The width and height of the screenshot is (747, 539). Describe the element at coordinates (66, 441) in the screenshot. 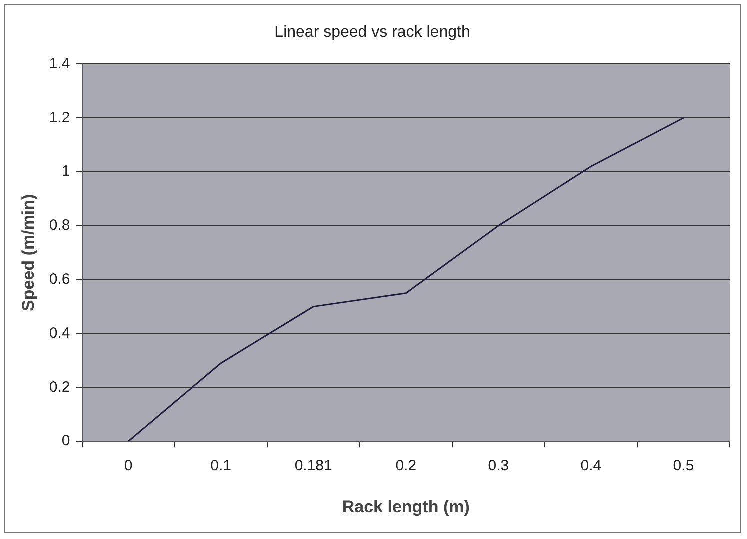

I see `y-tick-label: 0` at that location.